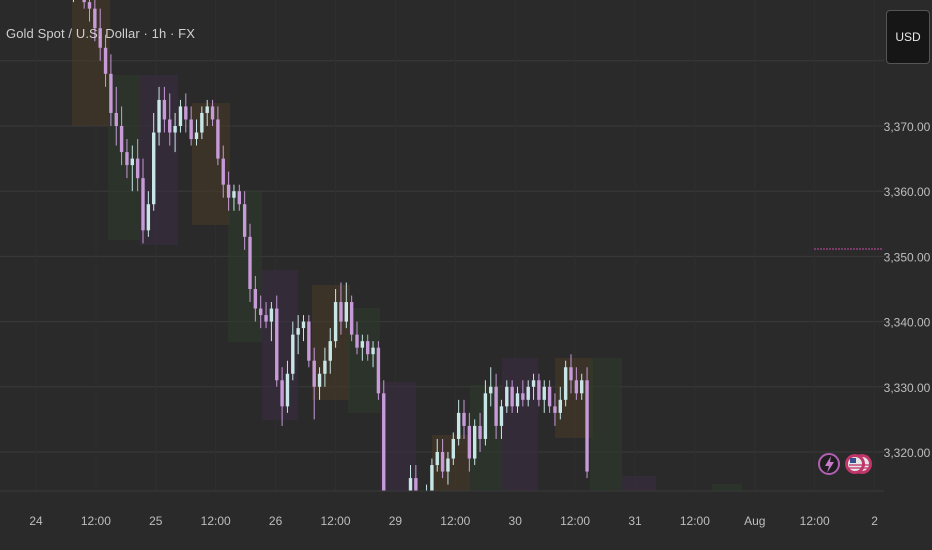 Image resolution: width=932 pixels, height=550 pixels. Describe the element at coordinates (754, 521) in the screenshot. I see `time-tick-label: Aug` at that location.